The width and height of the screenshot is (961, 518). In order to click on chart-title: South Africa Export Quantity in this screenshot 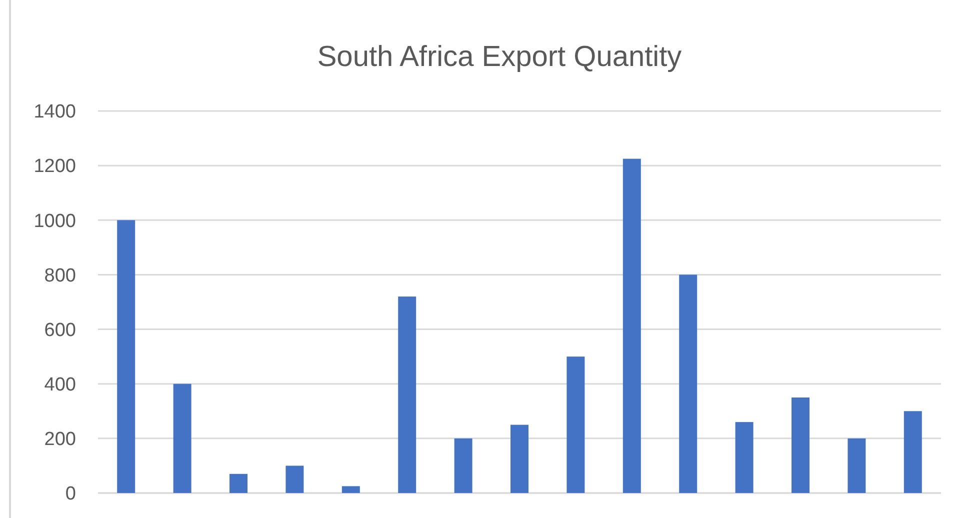, I will do `click(499, 57)`.